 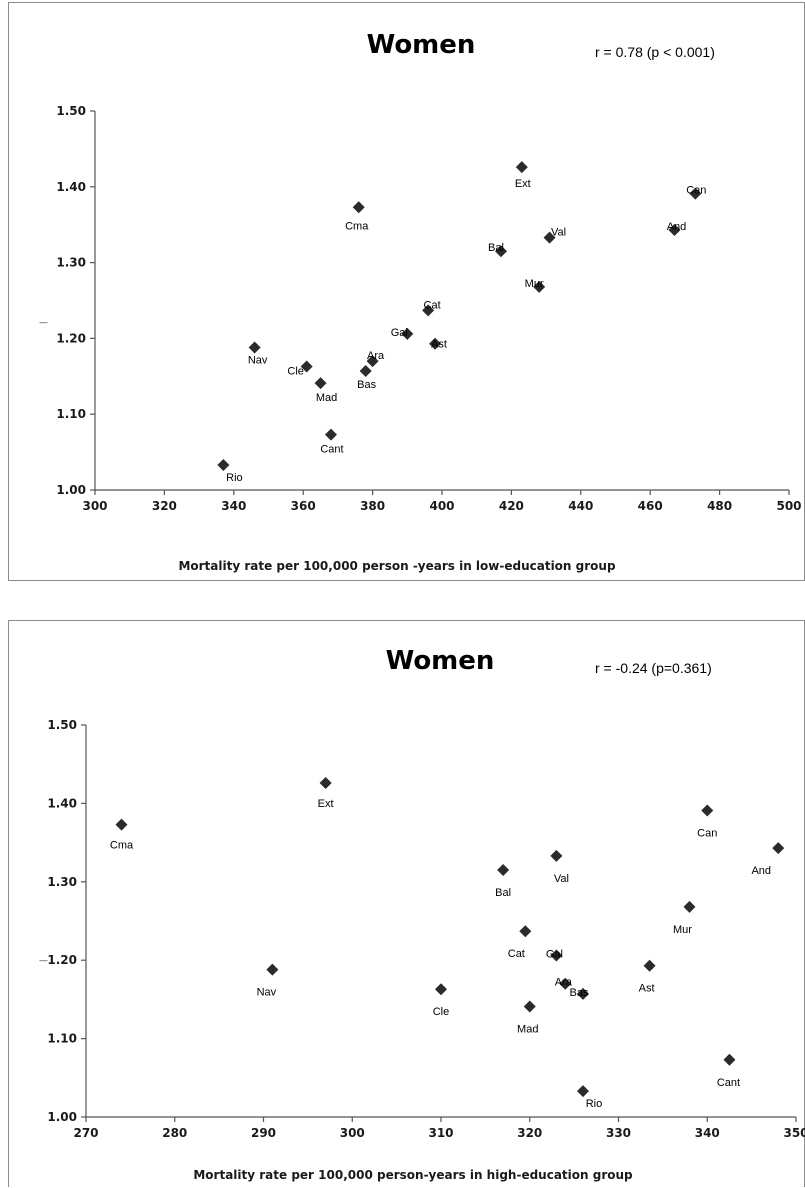 I want to click on point-label-cma: Cma, so click(x=357, y=226).